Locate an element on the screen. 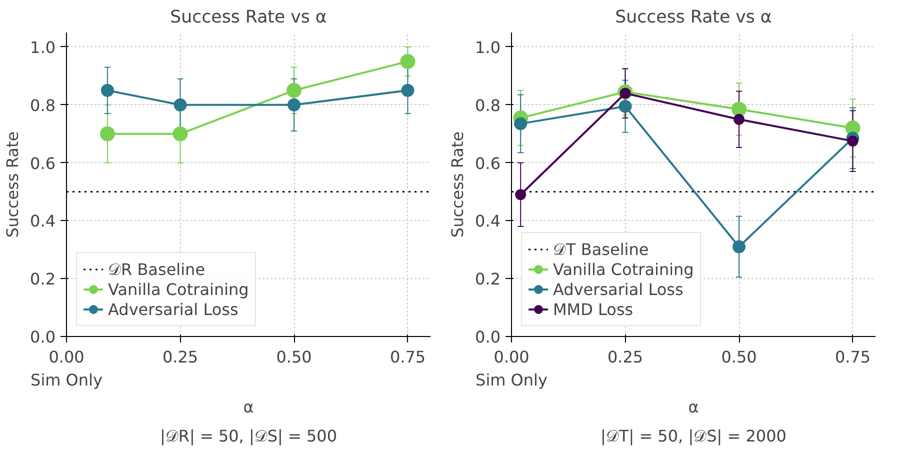  legend-label: 𝒟R Baseline is located at coordinates (157, 269).